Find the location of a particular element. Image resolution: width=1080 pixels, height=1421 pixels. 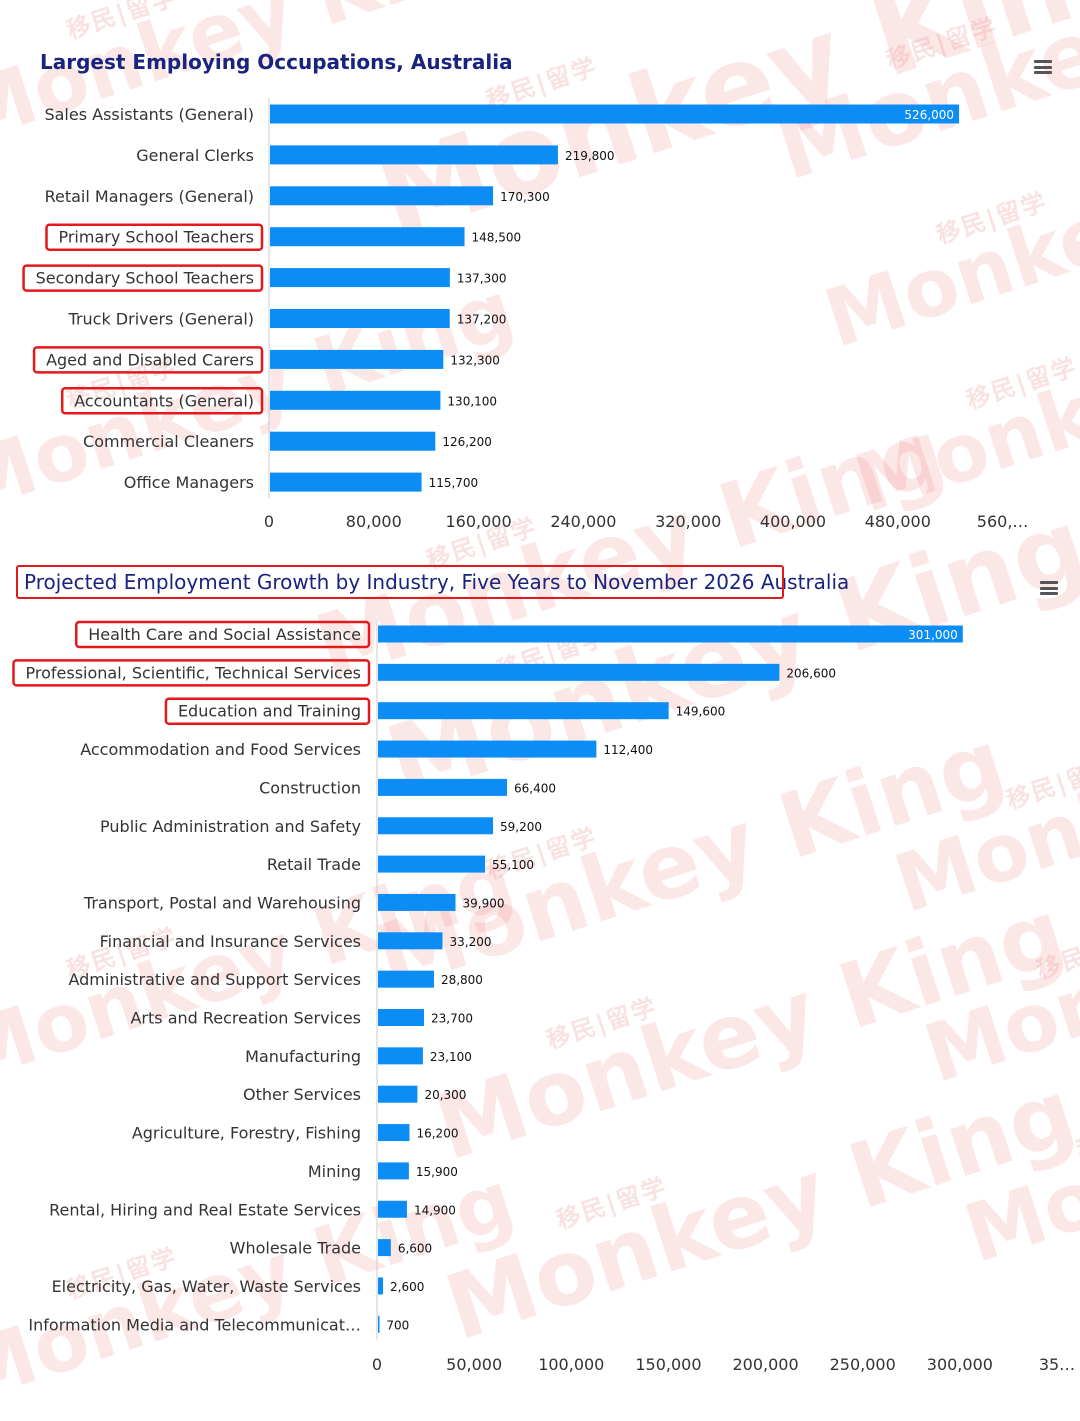

category-label: Primary School Teachers is located at coordinates (156, 237).